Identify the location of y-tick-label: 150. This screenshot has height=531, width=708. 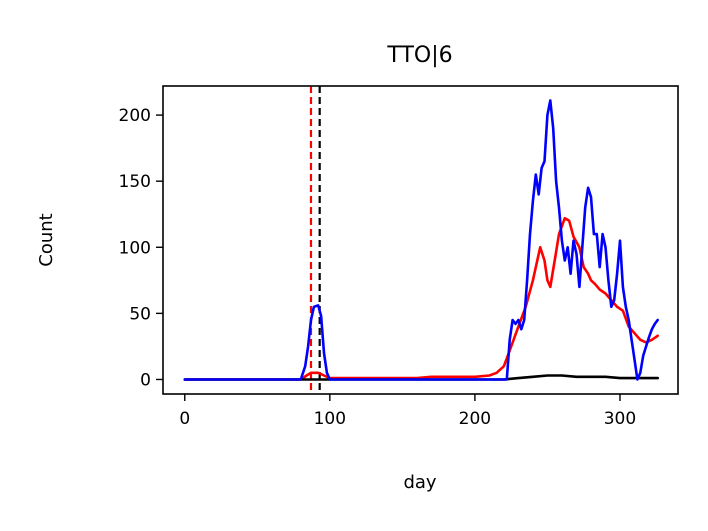
(135, 182).